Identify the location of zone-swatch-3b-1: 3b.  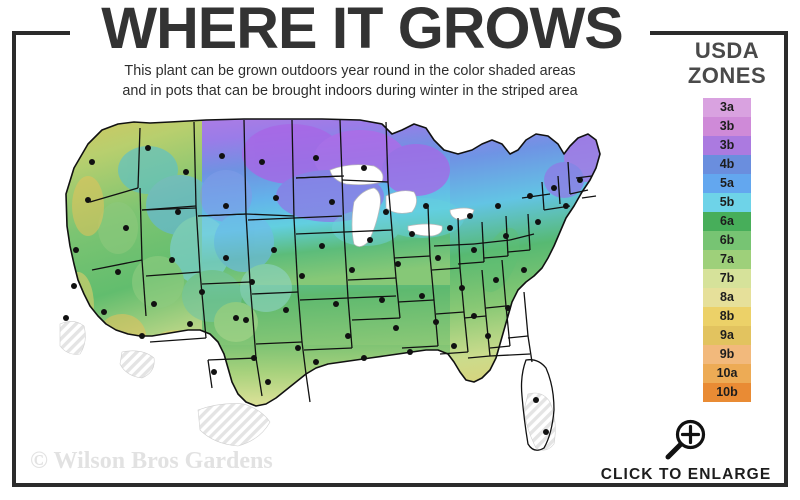
(727, 126).